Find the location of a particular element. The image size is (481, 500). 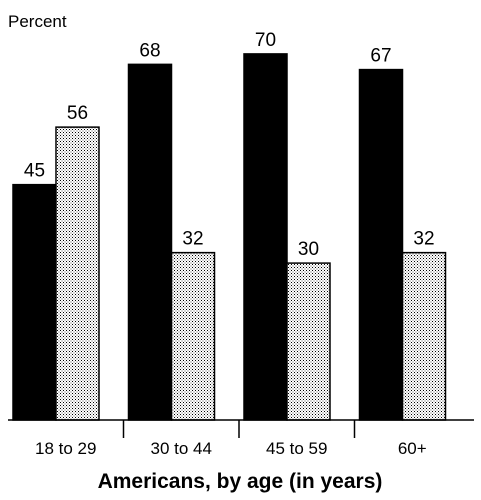

data-label: 56 is located at coordinates (77, 113).